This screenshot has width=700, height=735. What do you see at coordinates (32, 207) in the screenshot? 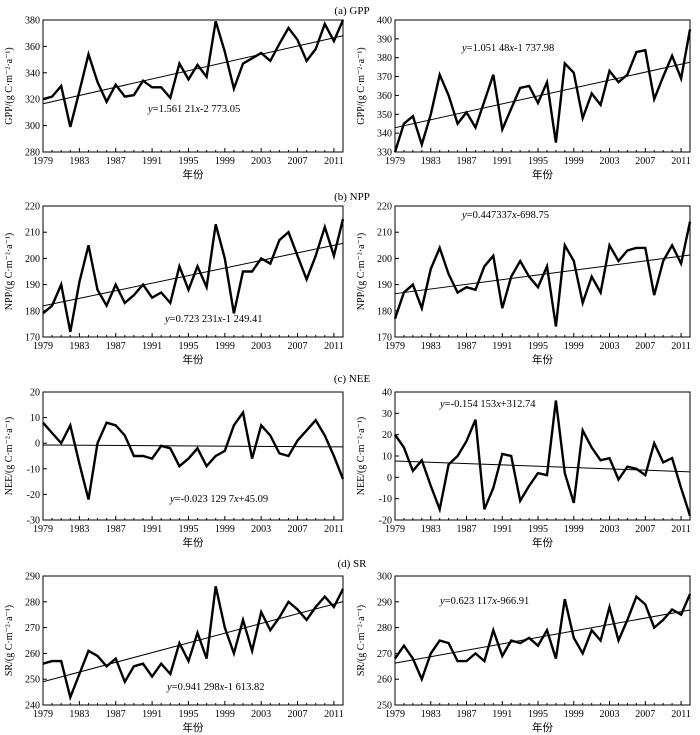
I see `y-tick-label: 220` at bounding box center [32, 207].